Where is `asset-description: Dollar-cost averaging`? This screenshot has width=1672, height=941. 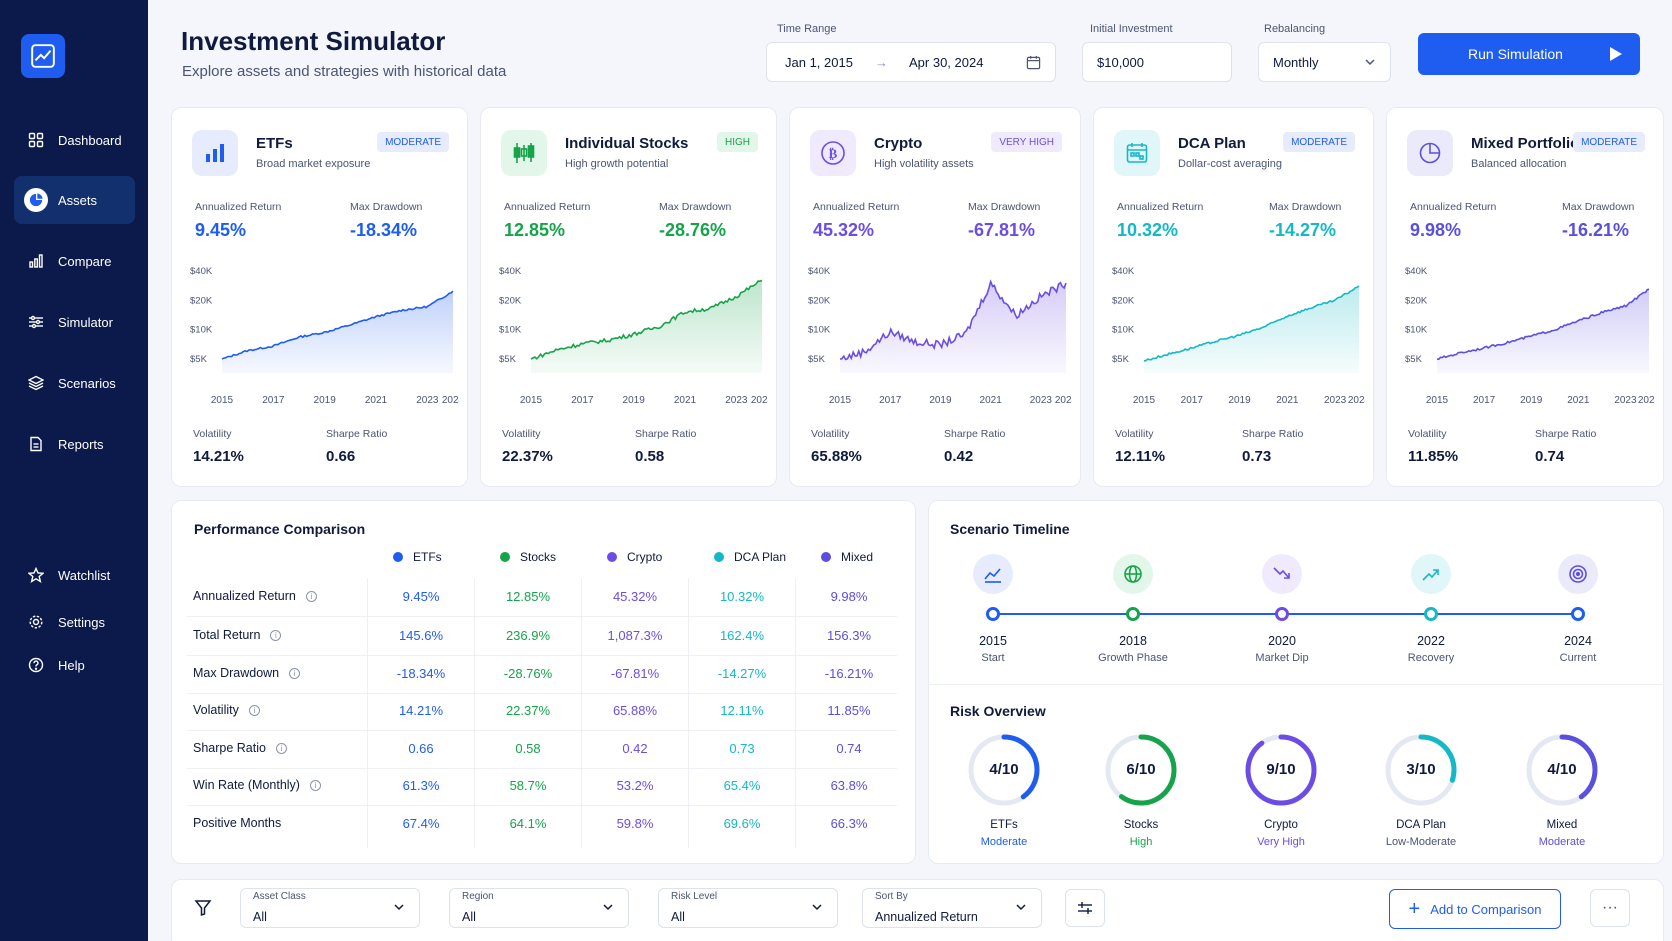
asset-description: Dollar-cost averaging is located at coordinates (1230, 164).